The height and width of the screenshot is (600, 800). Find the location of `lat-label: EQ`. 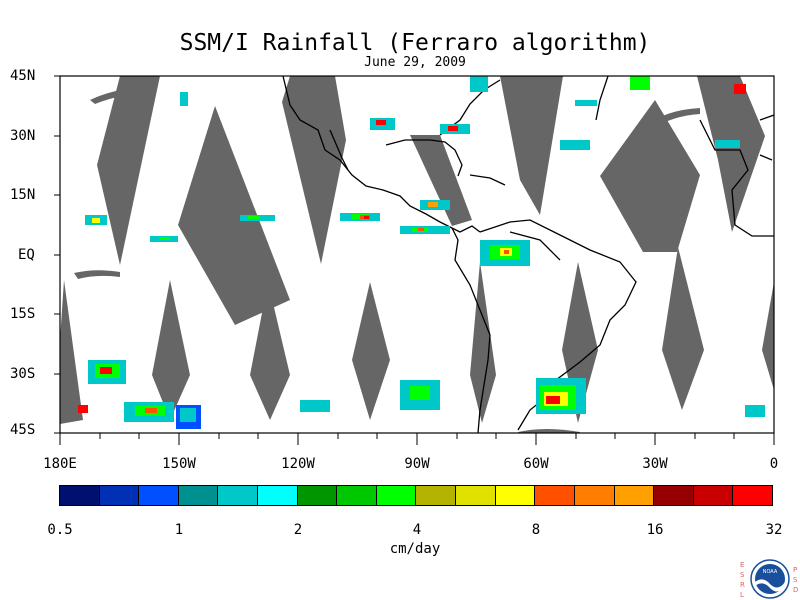

lat-label: EQ is located at coordinates (26, 255).